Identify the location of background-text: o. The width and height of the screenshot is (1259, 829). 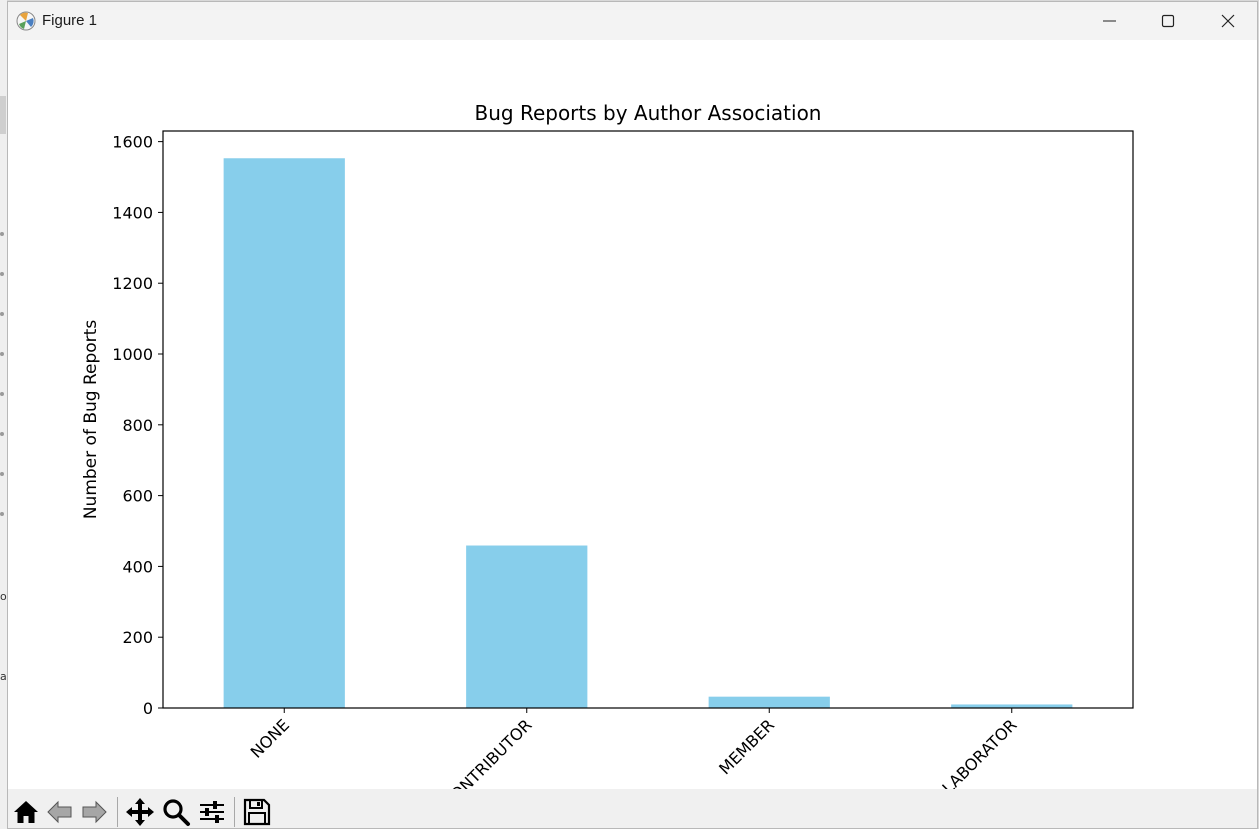
(3, 596).